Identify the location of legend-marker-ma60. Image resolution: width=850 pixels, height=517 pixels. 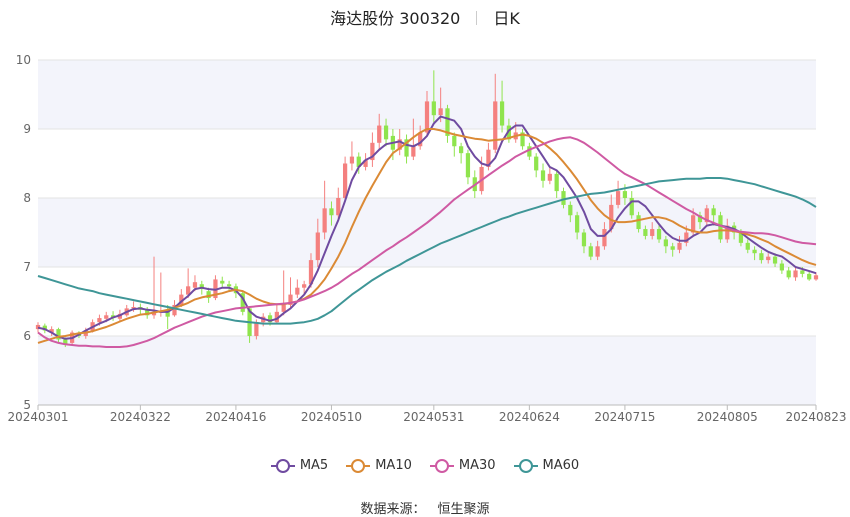
(525, 465).